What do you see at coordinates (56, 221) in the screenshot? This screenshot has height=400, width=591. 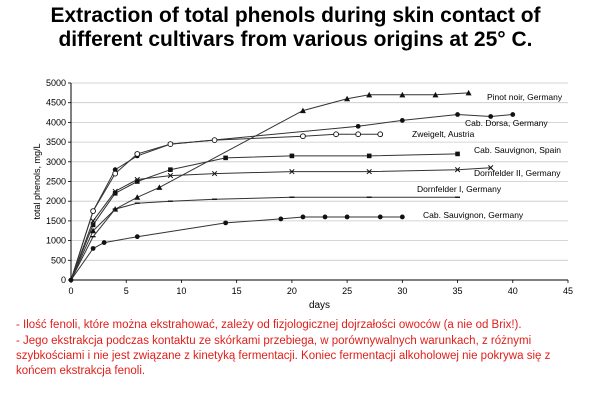 I see `y-tick-label: 1500` at bounding box center [56, 221].